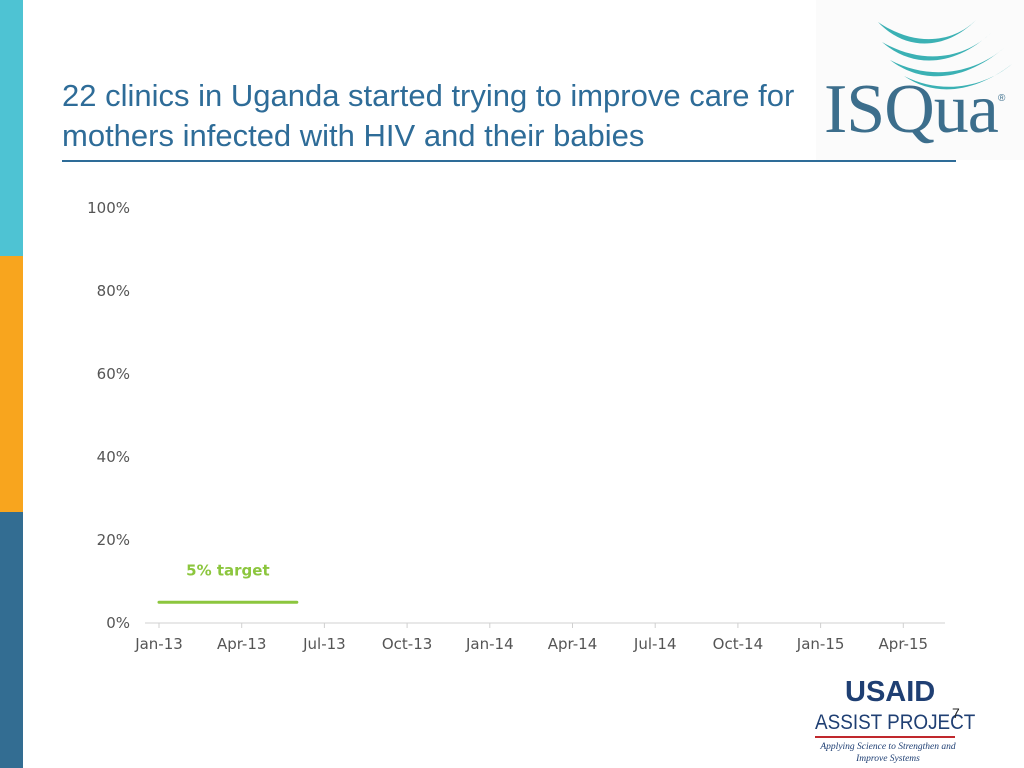  What do you see at coordinates (113, 374) in the screenshot?
I see `y-tick-label: 60%` at bounding box center [113, 374].